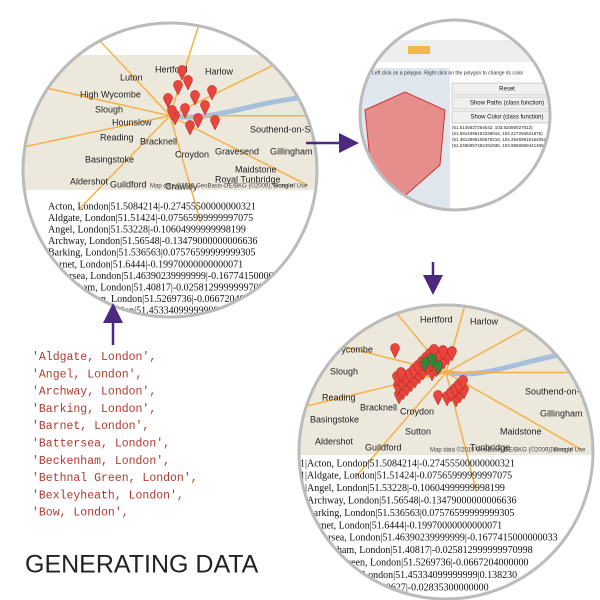 The width and height of the screenshot is (600, 600). What do you see at coordinates (101, 444) in the screenshot?
I see `code-line: 'Battersea, London',` at bounding box center [101, 444].